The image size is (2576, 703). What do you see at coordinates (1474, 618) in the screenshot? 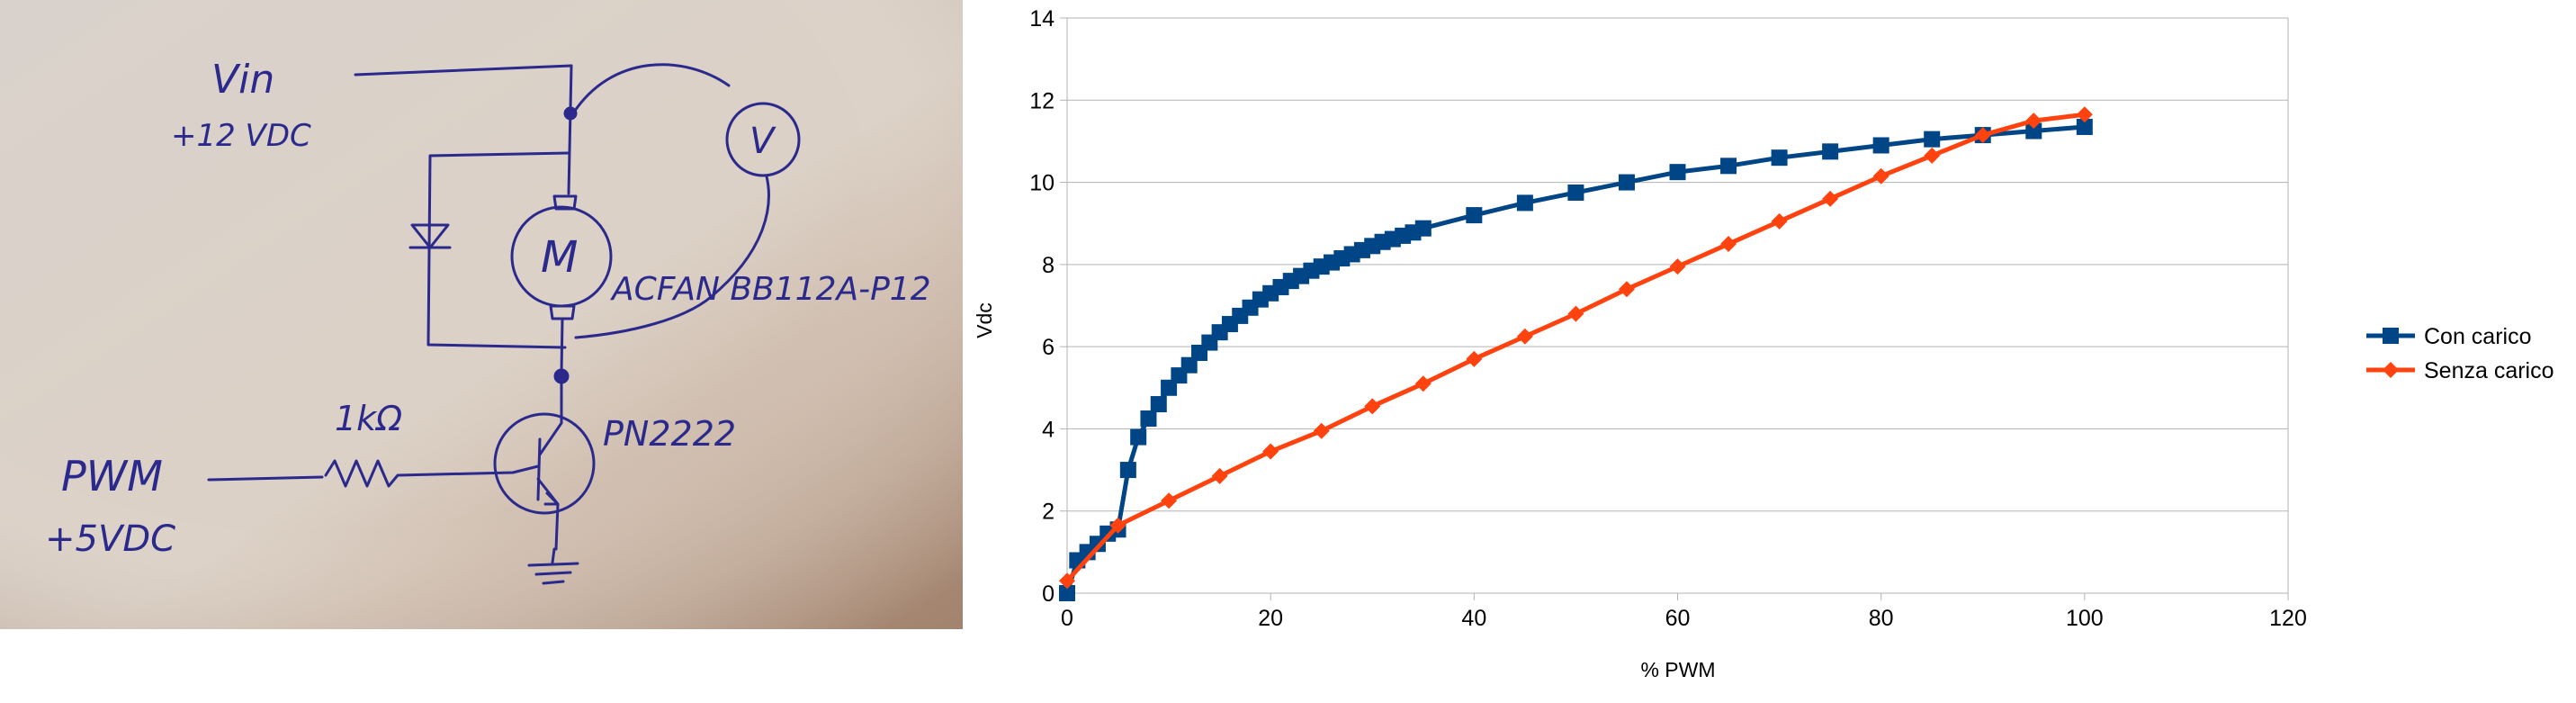
I see `x-tick-label: 40` at bounding box center [1474, 618].